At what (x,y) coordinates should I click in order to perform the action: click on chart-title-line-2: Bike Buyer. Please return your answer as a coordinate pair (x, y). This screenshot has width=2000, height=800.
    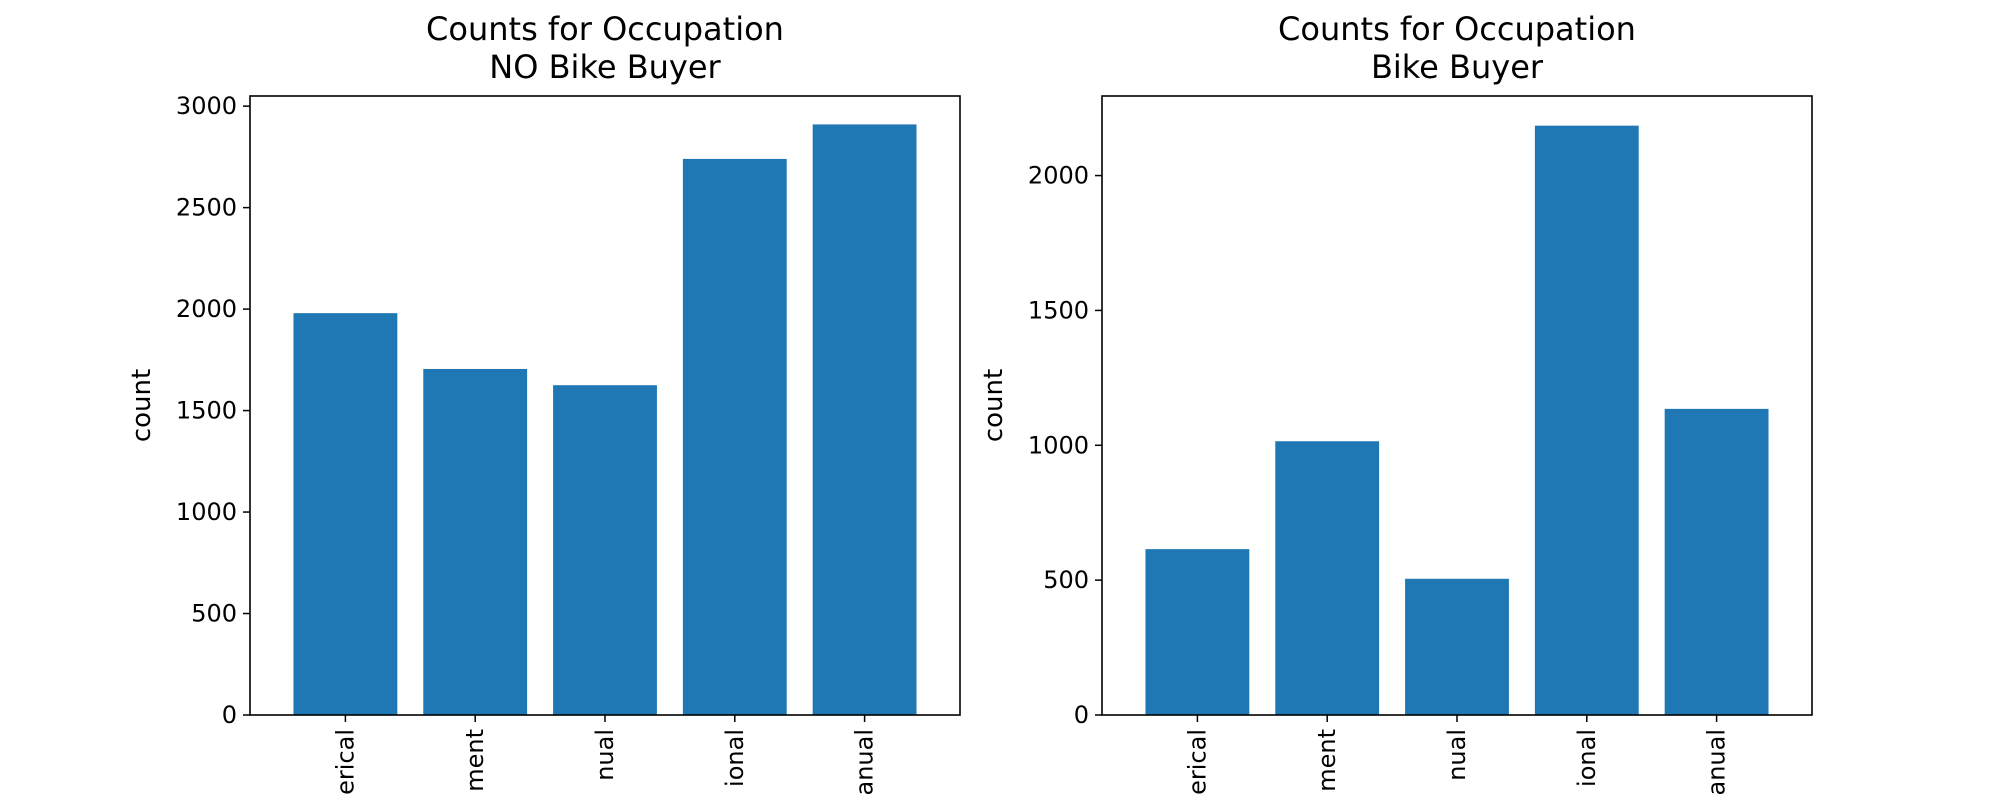
    Looking at the image, I should click on (1457, 67).